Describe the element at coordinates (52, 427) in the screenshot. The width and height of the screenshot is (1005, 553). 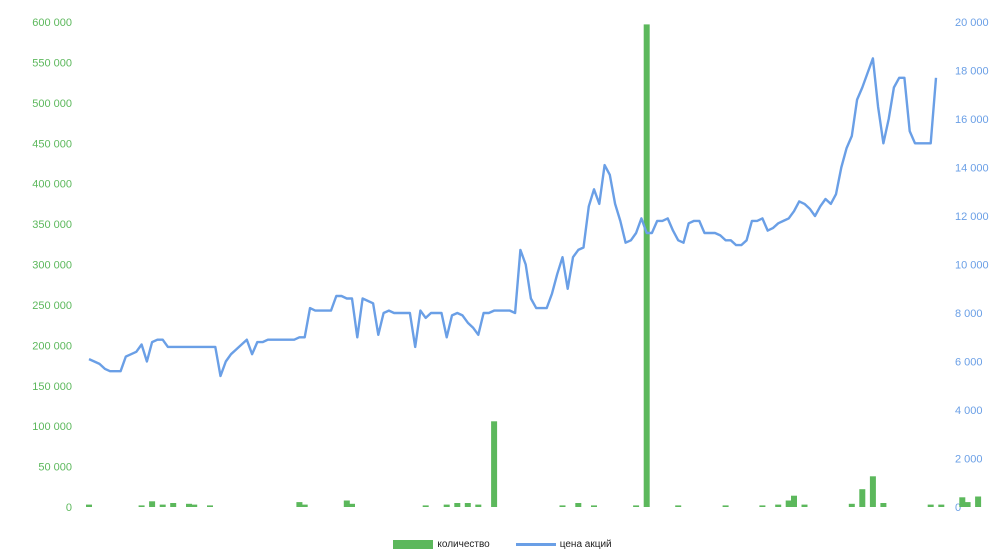
I see `left-tick-label: 100 000` at that location.